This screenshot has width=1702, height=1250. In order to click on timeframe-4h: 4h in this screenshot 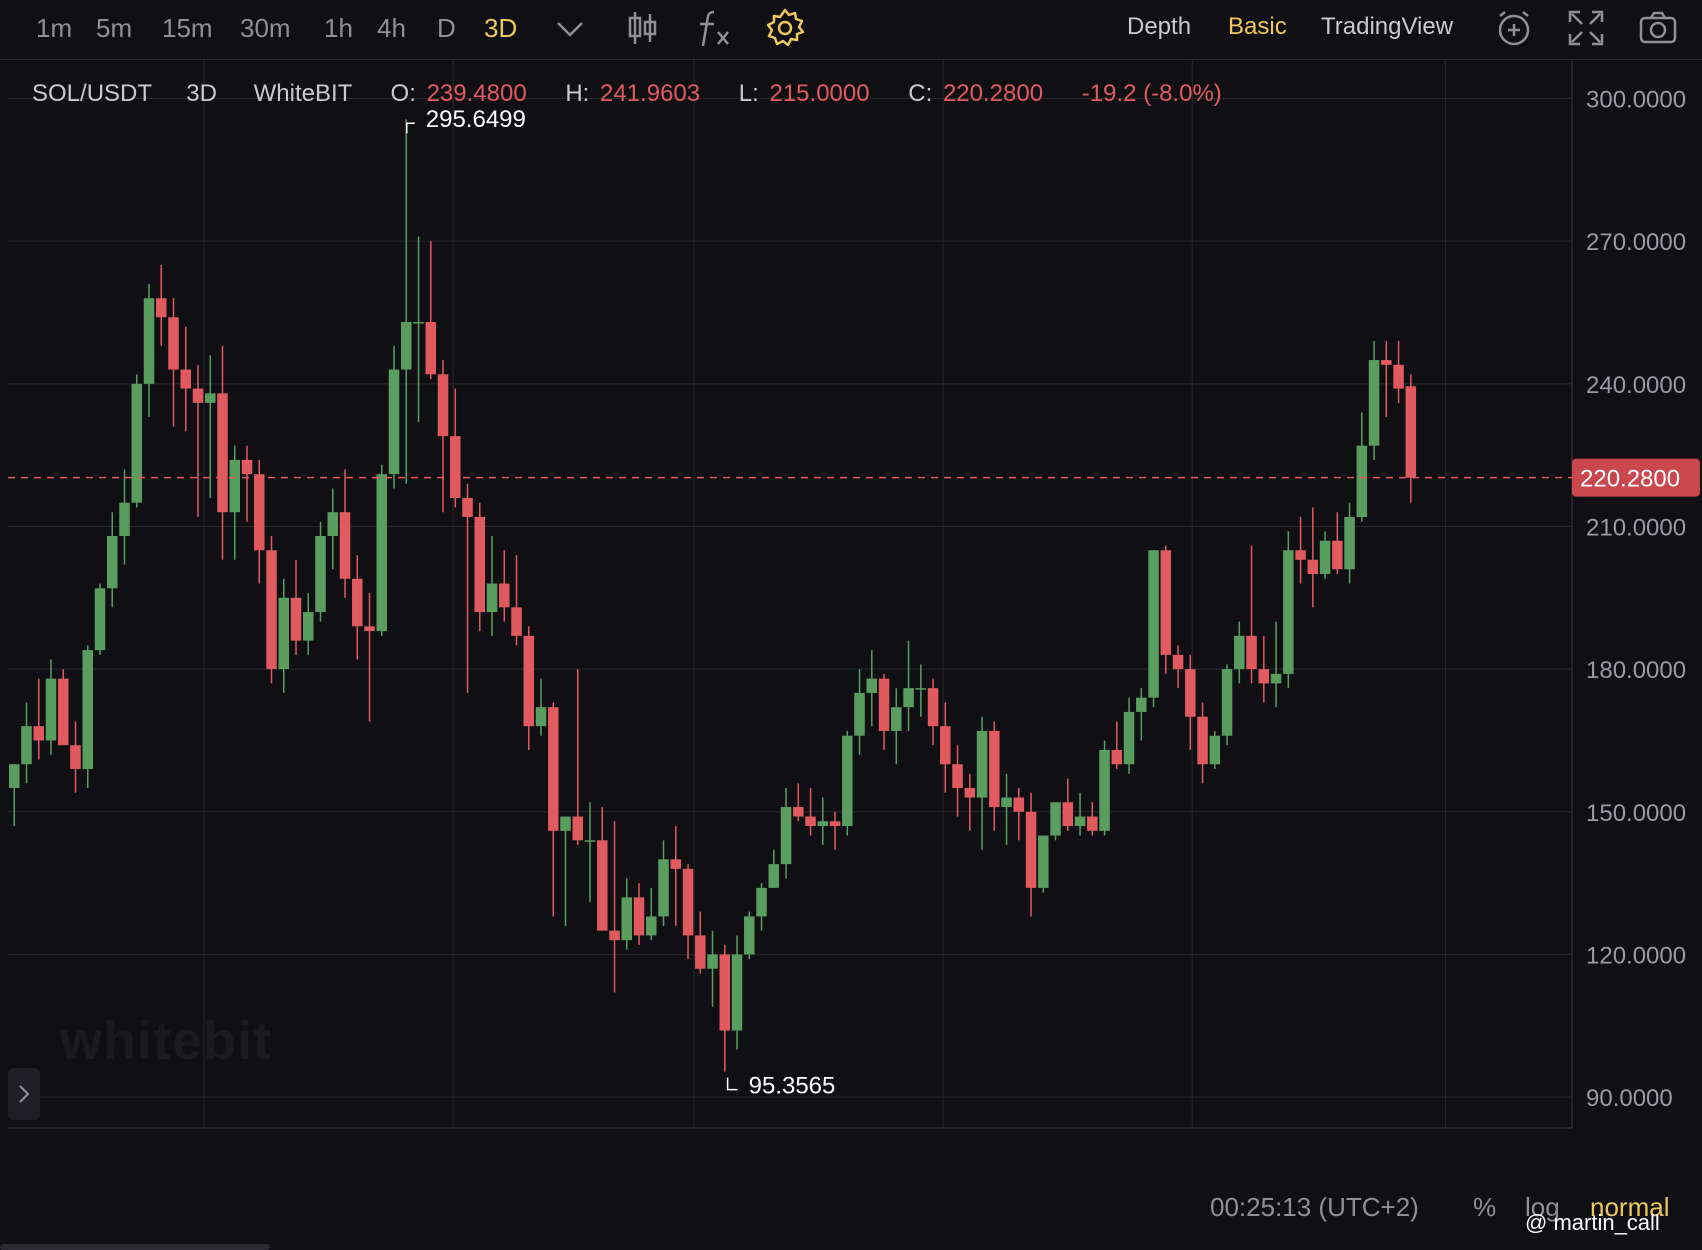, I will do `click(391, 28)`.